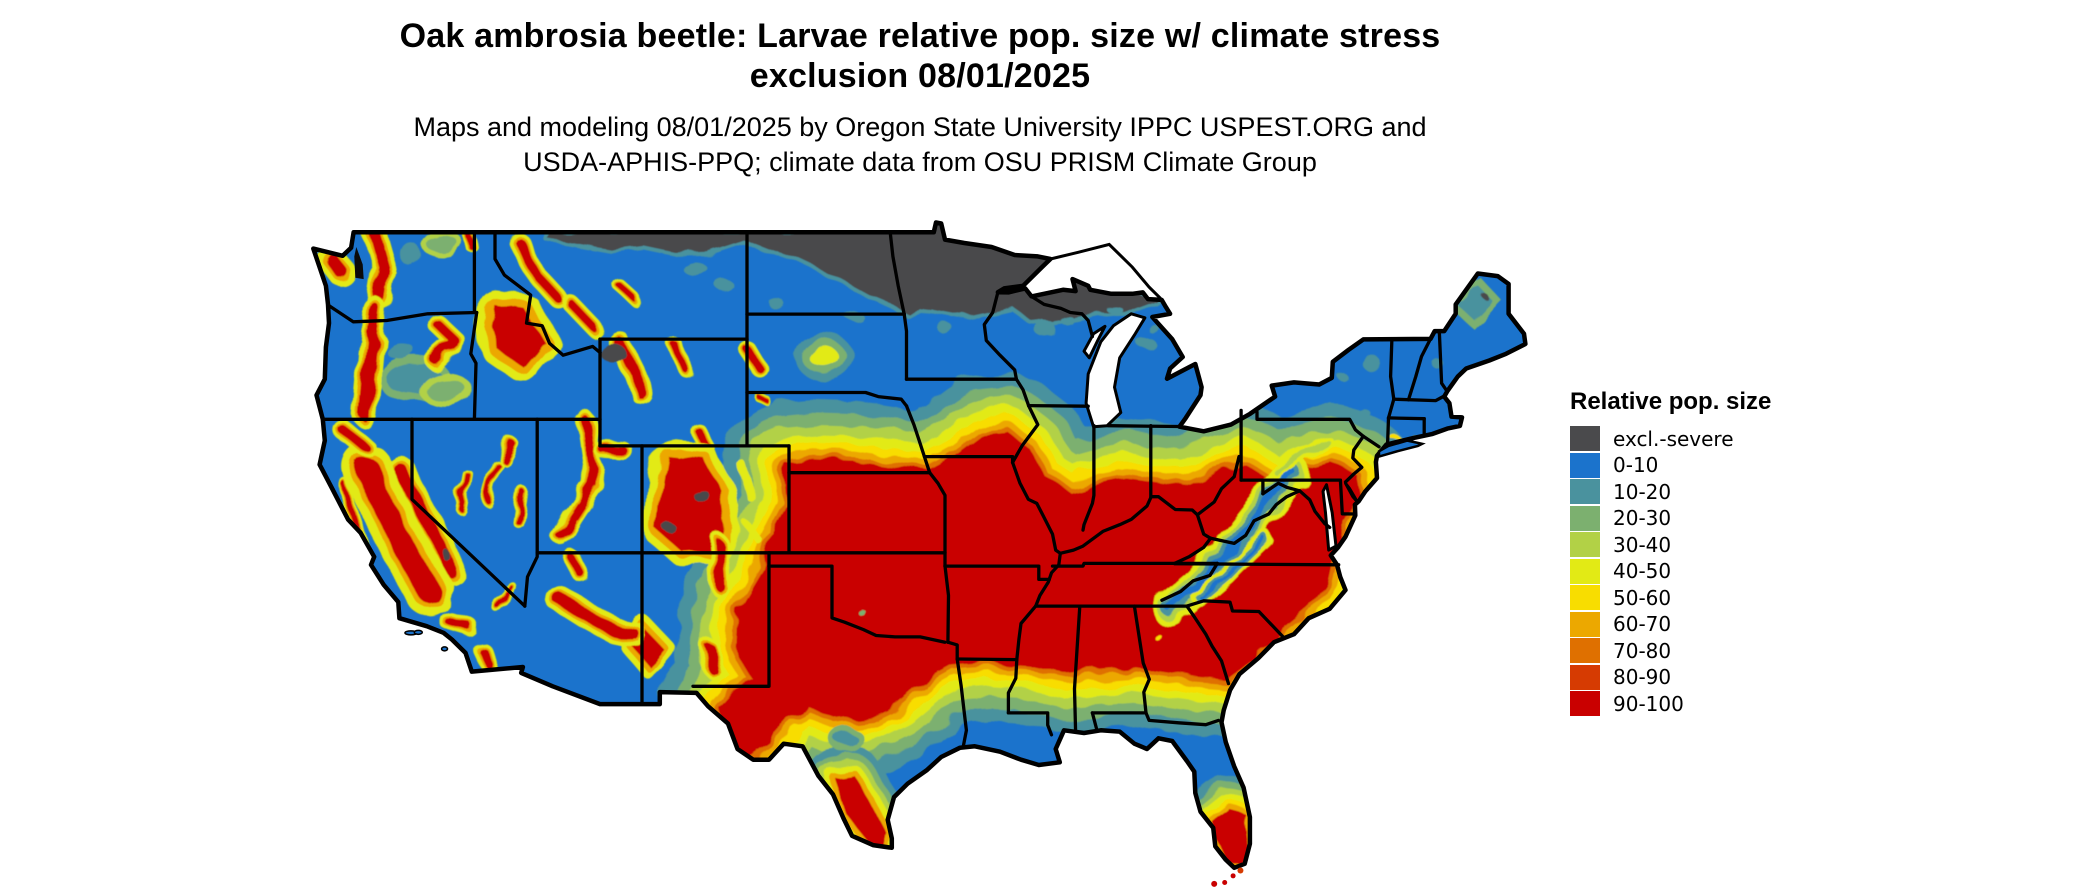 Image resolution: width=2100 pixels, height=892 pixels. What do you see at coordinates (1642, 544) in the screenshot?
I see `legend-label: 30-40` at bounding box center [1642, 544].